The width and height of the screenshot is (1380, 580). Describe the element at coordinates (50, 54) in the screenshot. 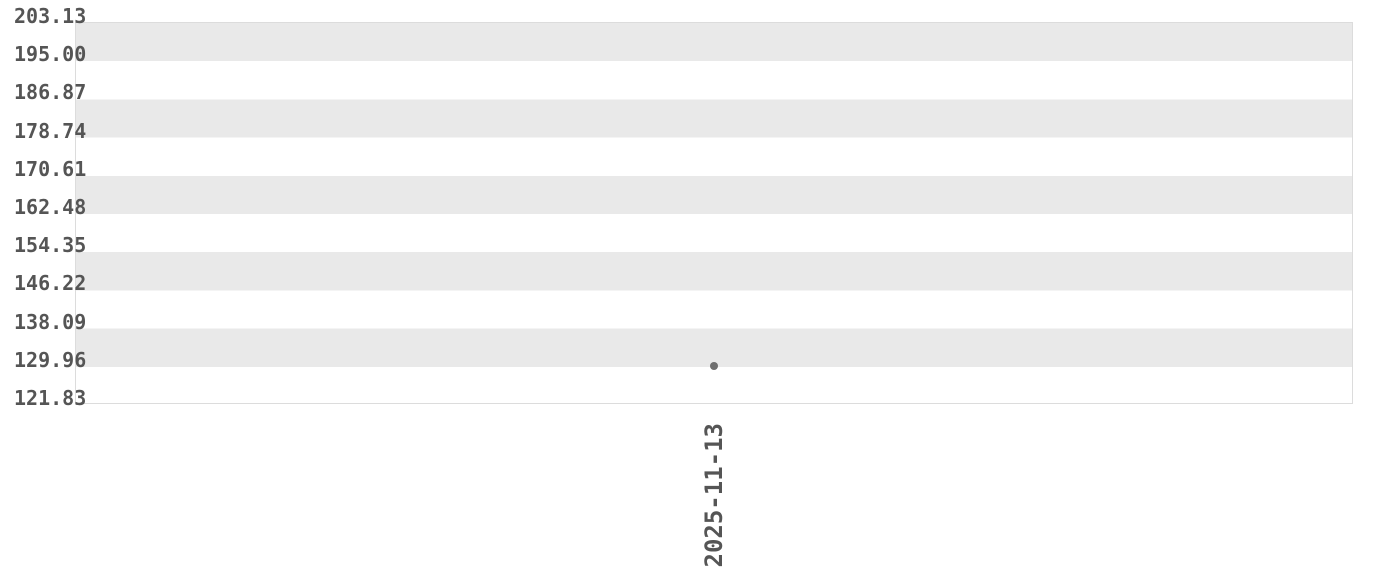

I see `y-axis-tick-label: 195.00` at that location.